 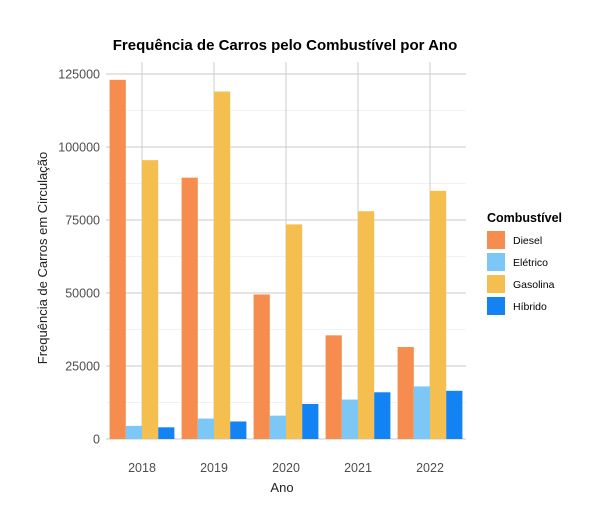 I want to click on x-tick-label: 2021, so click(x=358, y=468).